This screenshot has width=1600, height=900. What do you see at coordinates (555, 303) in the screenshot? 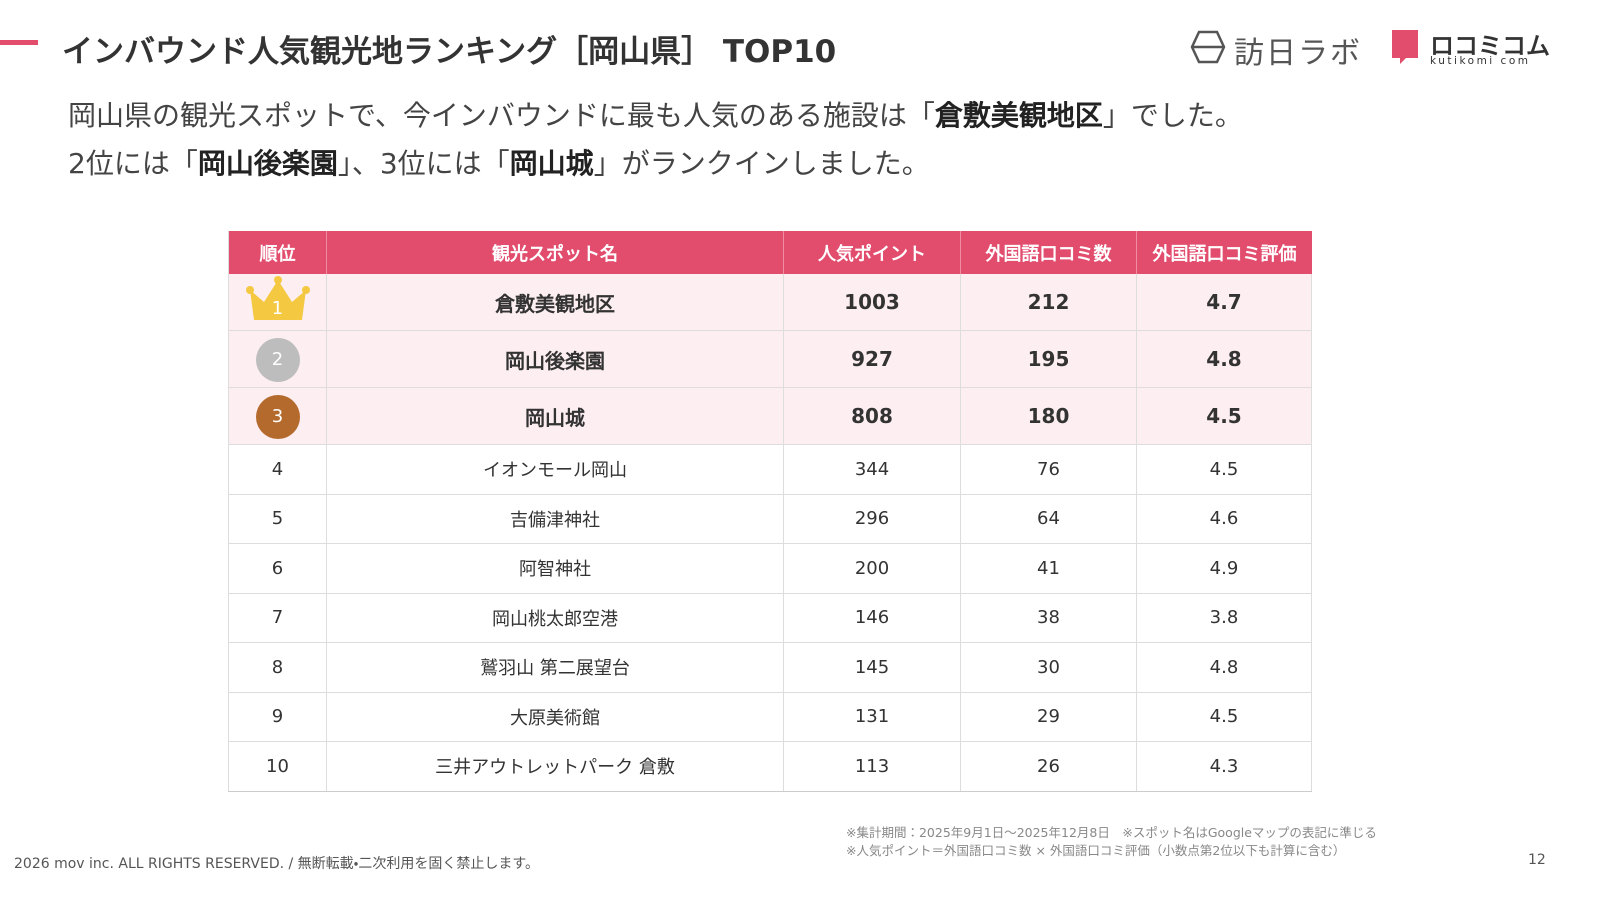
I see `spot-name: 倉敷美観地区` at bounding box center [555, 303].